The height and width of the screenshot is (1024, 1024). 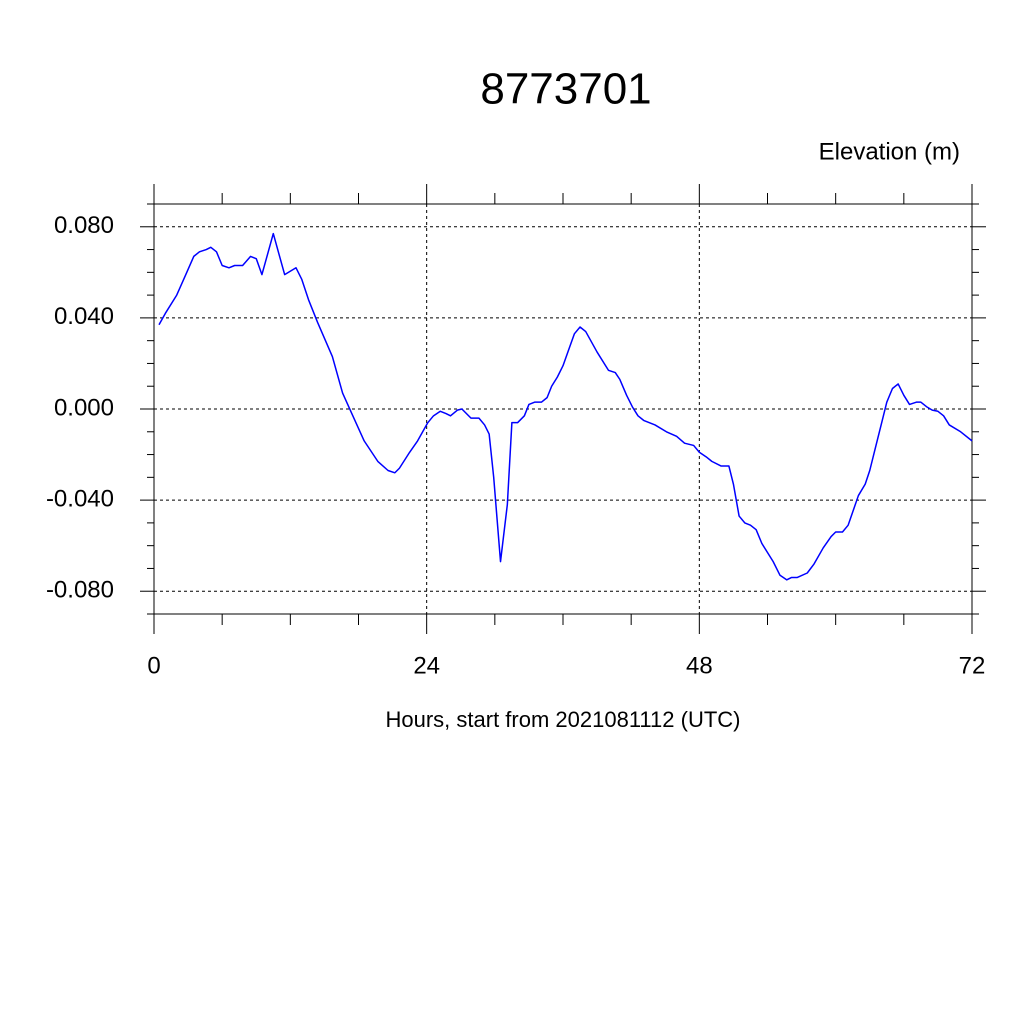 What do you see at coordinates (889, 151) in the screenshot?
I see `chart-subtitle: Elevation (m)` at bounding box center [889, 151].